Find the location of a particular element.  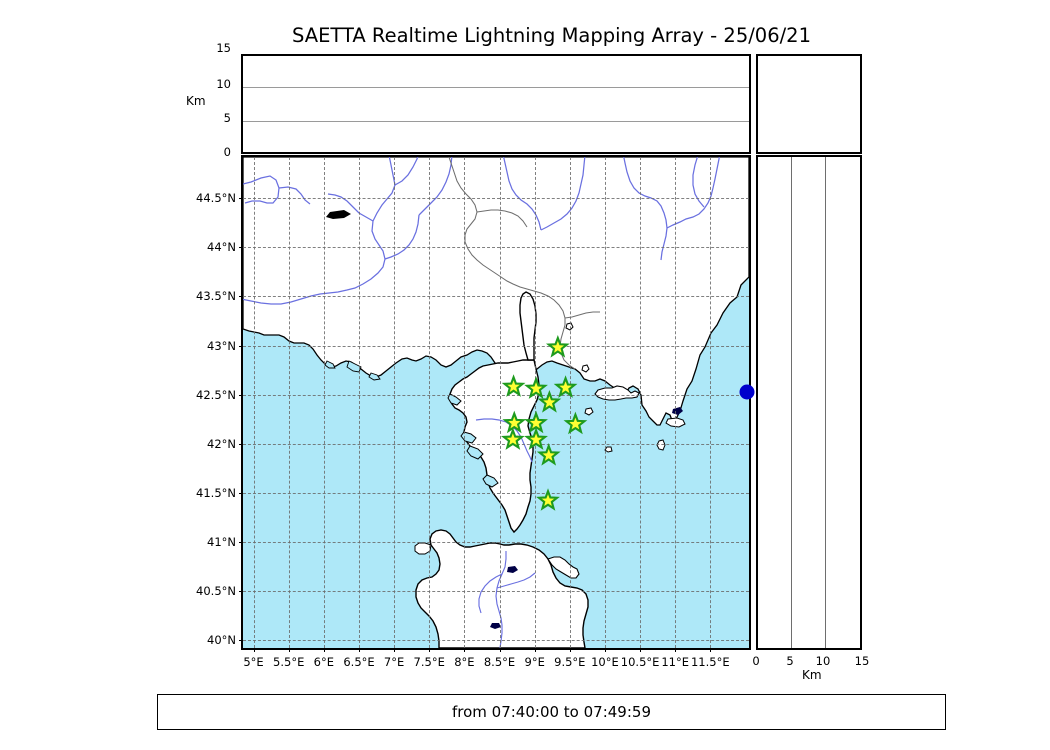

corsica-gulf-ajaccio is located at coordinates (475, 452).